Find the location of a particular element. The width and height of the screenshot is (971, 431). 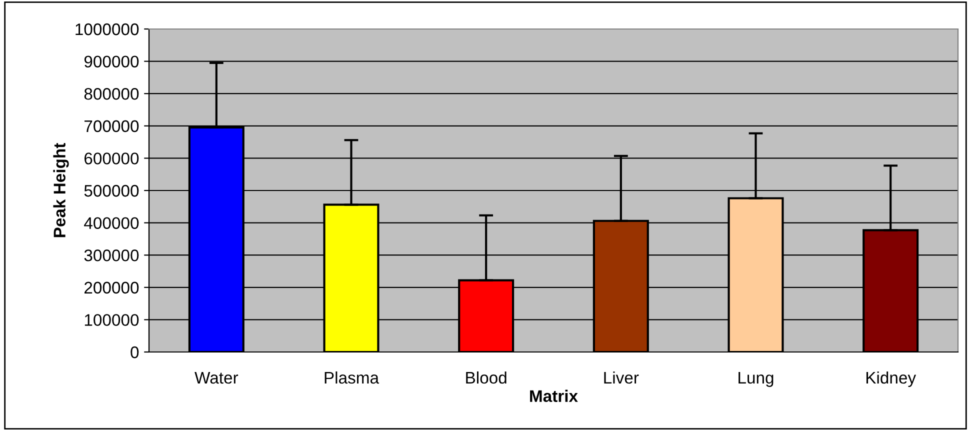

y-tick-label: 300000 is located at coordinates (111, 256).